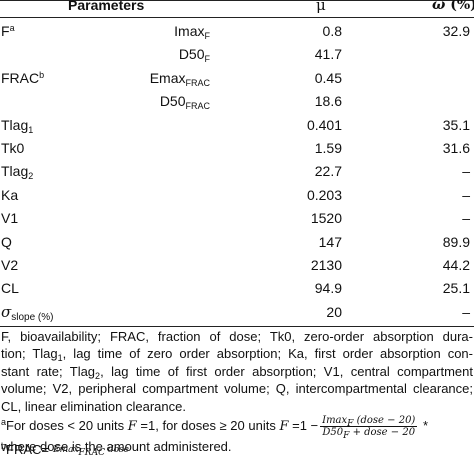 The image size is (474, 458). I want to click on table-row: Q 147 89.9, so click(237, 242).